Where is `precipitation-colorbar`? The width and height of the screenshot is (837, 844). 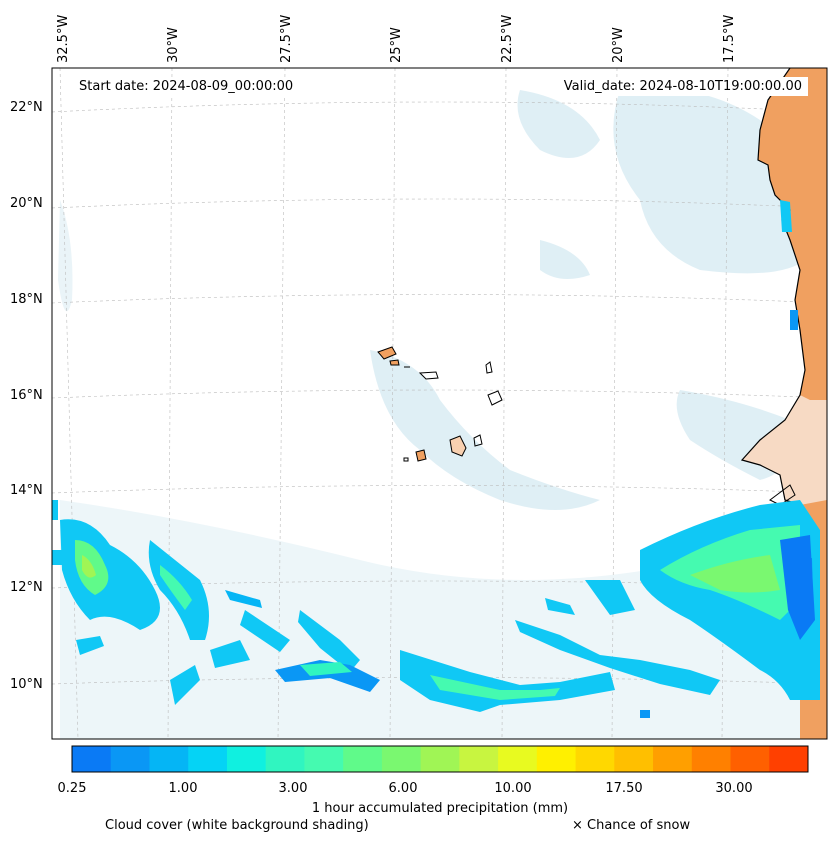
precipitation-colorbar is located at coordinates (440, 759).